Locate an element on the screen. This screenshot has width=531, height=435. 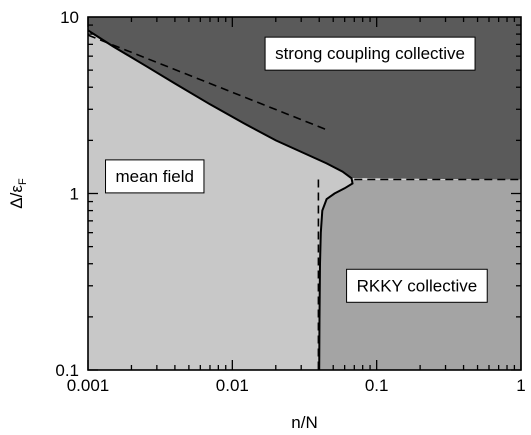
y-axis-title-sub: F is located at coordinates (23, 181).